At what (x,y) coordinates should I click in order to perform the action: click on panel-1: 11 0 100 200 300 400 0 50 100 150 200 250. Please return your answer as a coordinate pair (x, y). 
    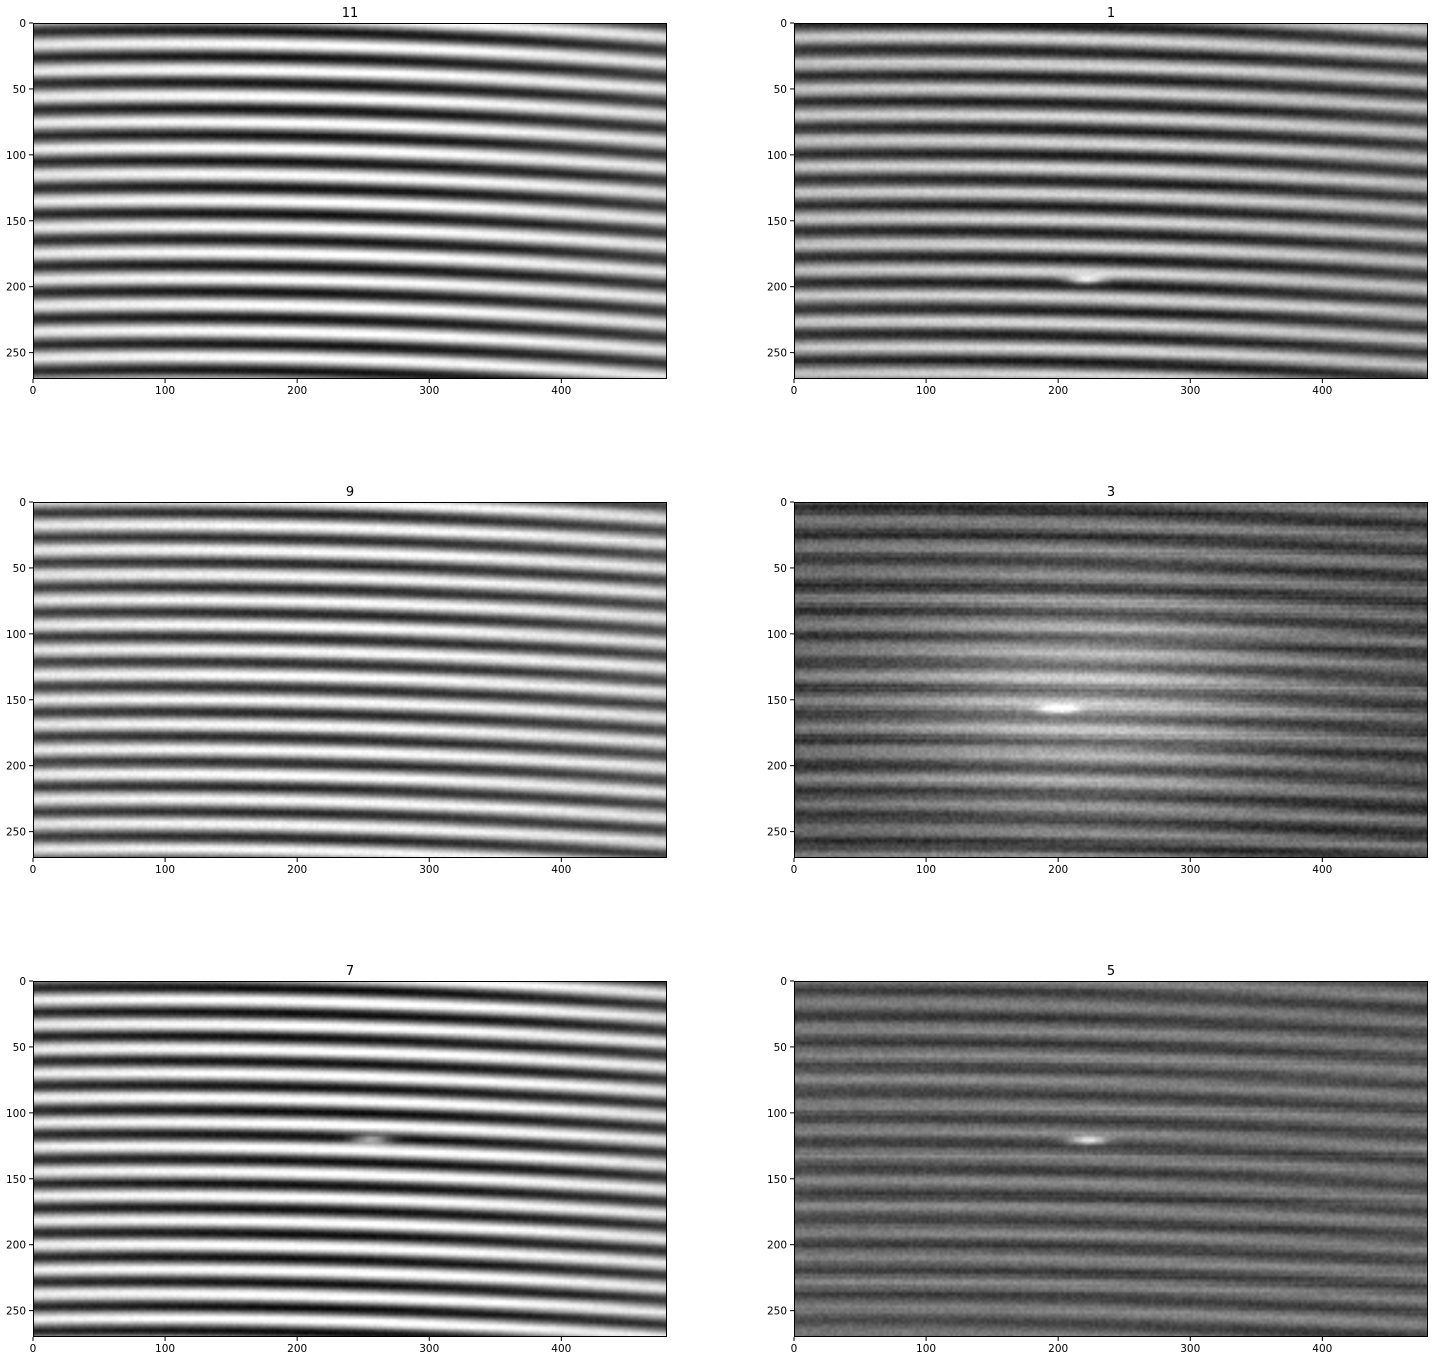
    Looking at the image, I should click on (336, 201).